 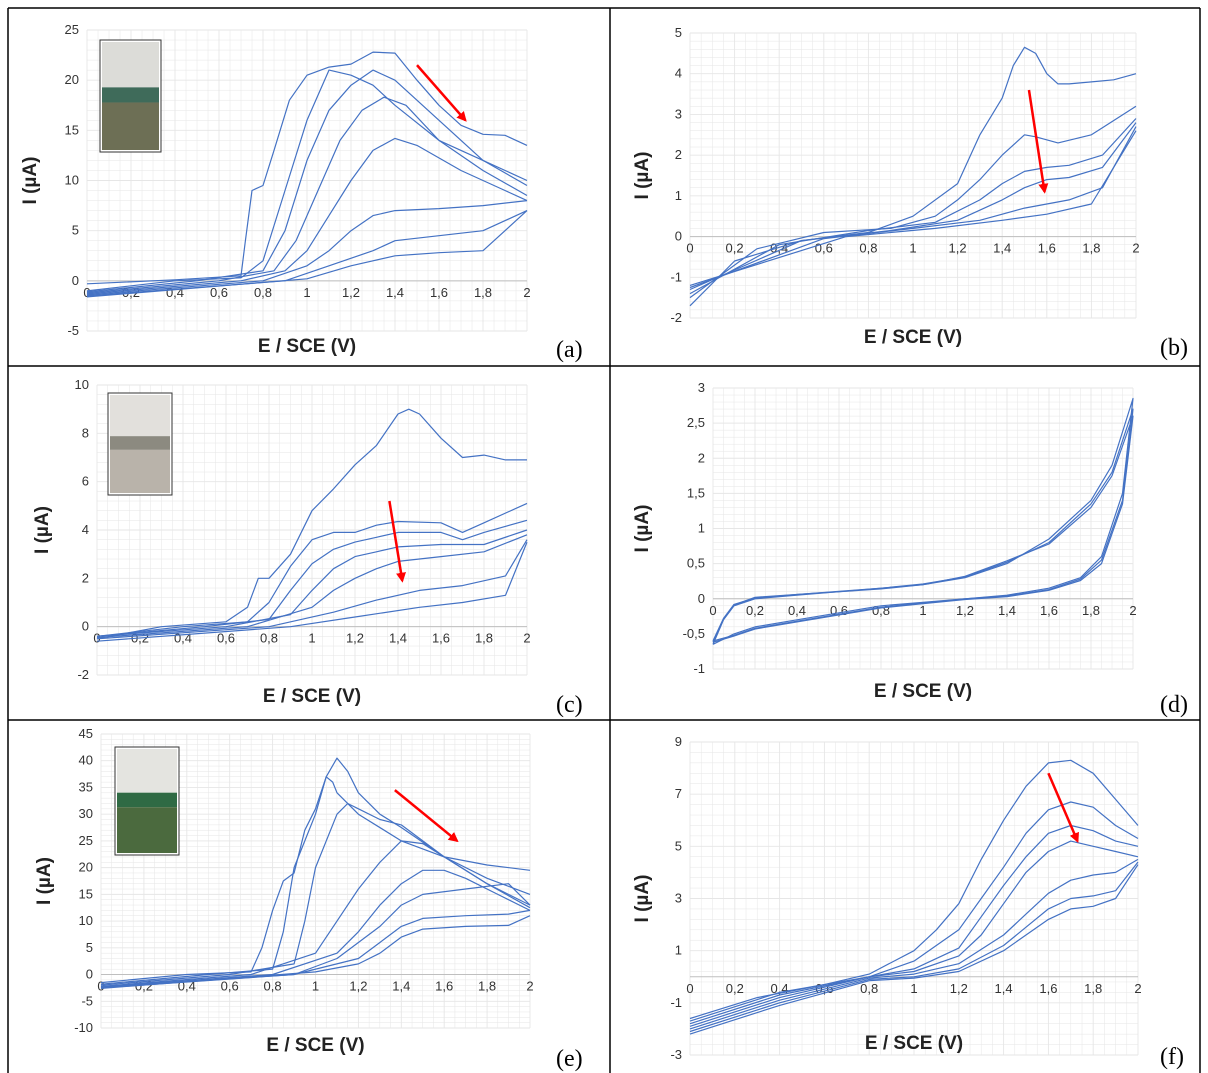 I want to click on y-tick-label: -0,5, so click(x=694, y=633).